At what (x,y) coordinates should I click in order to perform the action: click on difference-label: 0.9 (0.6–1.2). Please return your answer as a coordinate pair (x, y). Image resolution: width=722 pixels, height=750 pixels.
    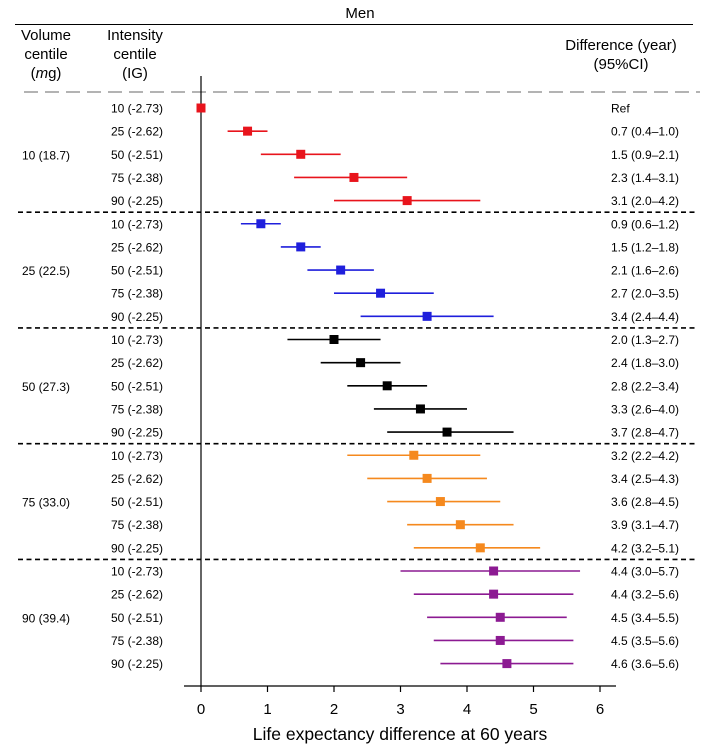
    Looking at the image, I should click on (645, 224).